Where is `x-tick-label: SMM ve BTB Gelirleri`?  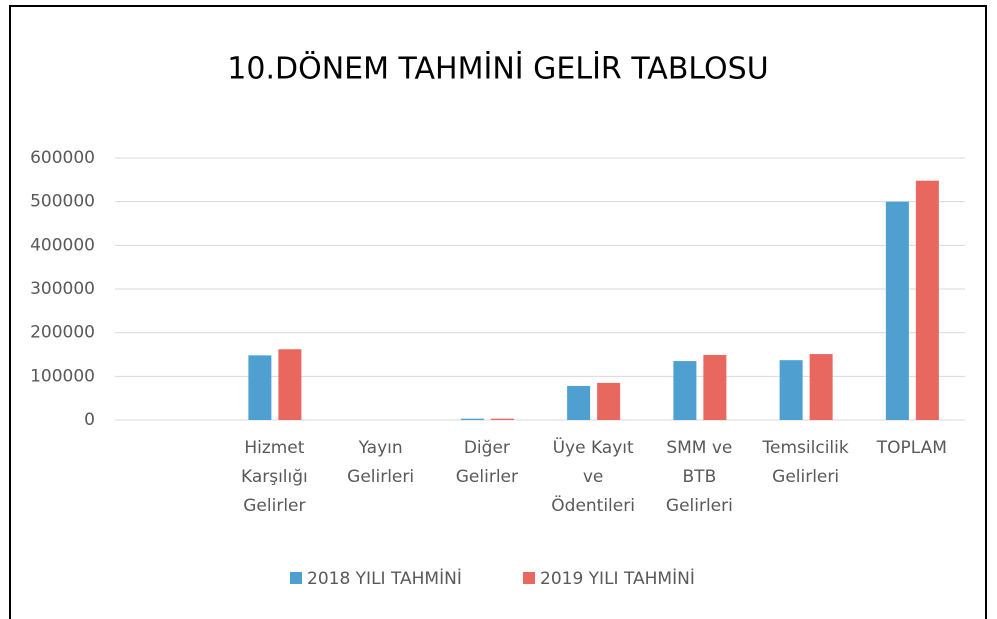 x-tick-label: SMM ve BTB Gelirleri is located at coordinates (699, 477).